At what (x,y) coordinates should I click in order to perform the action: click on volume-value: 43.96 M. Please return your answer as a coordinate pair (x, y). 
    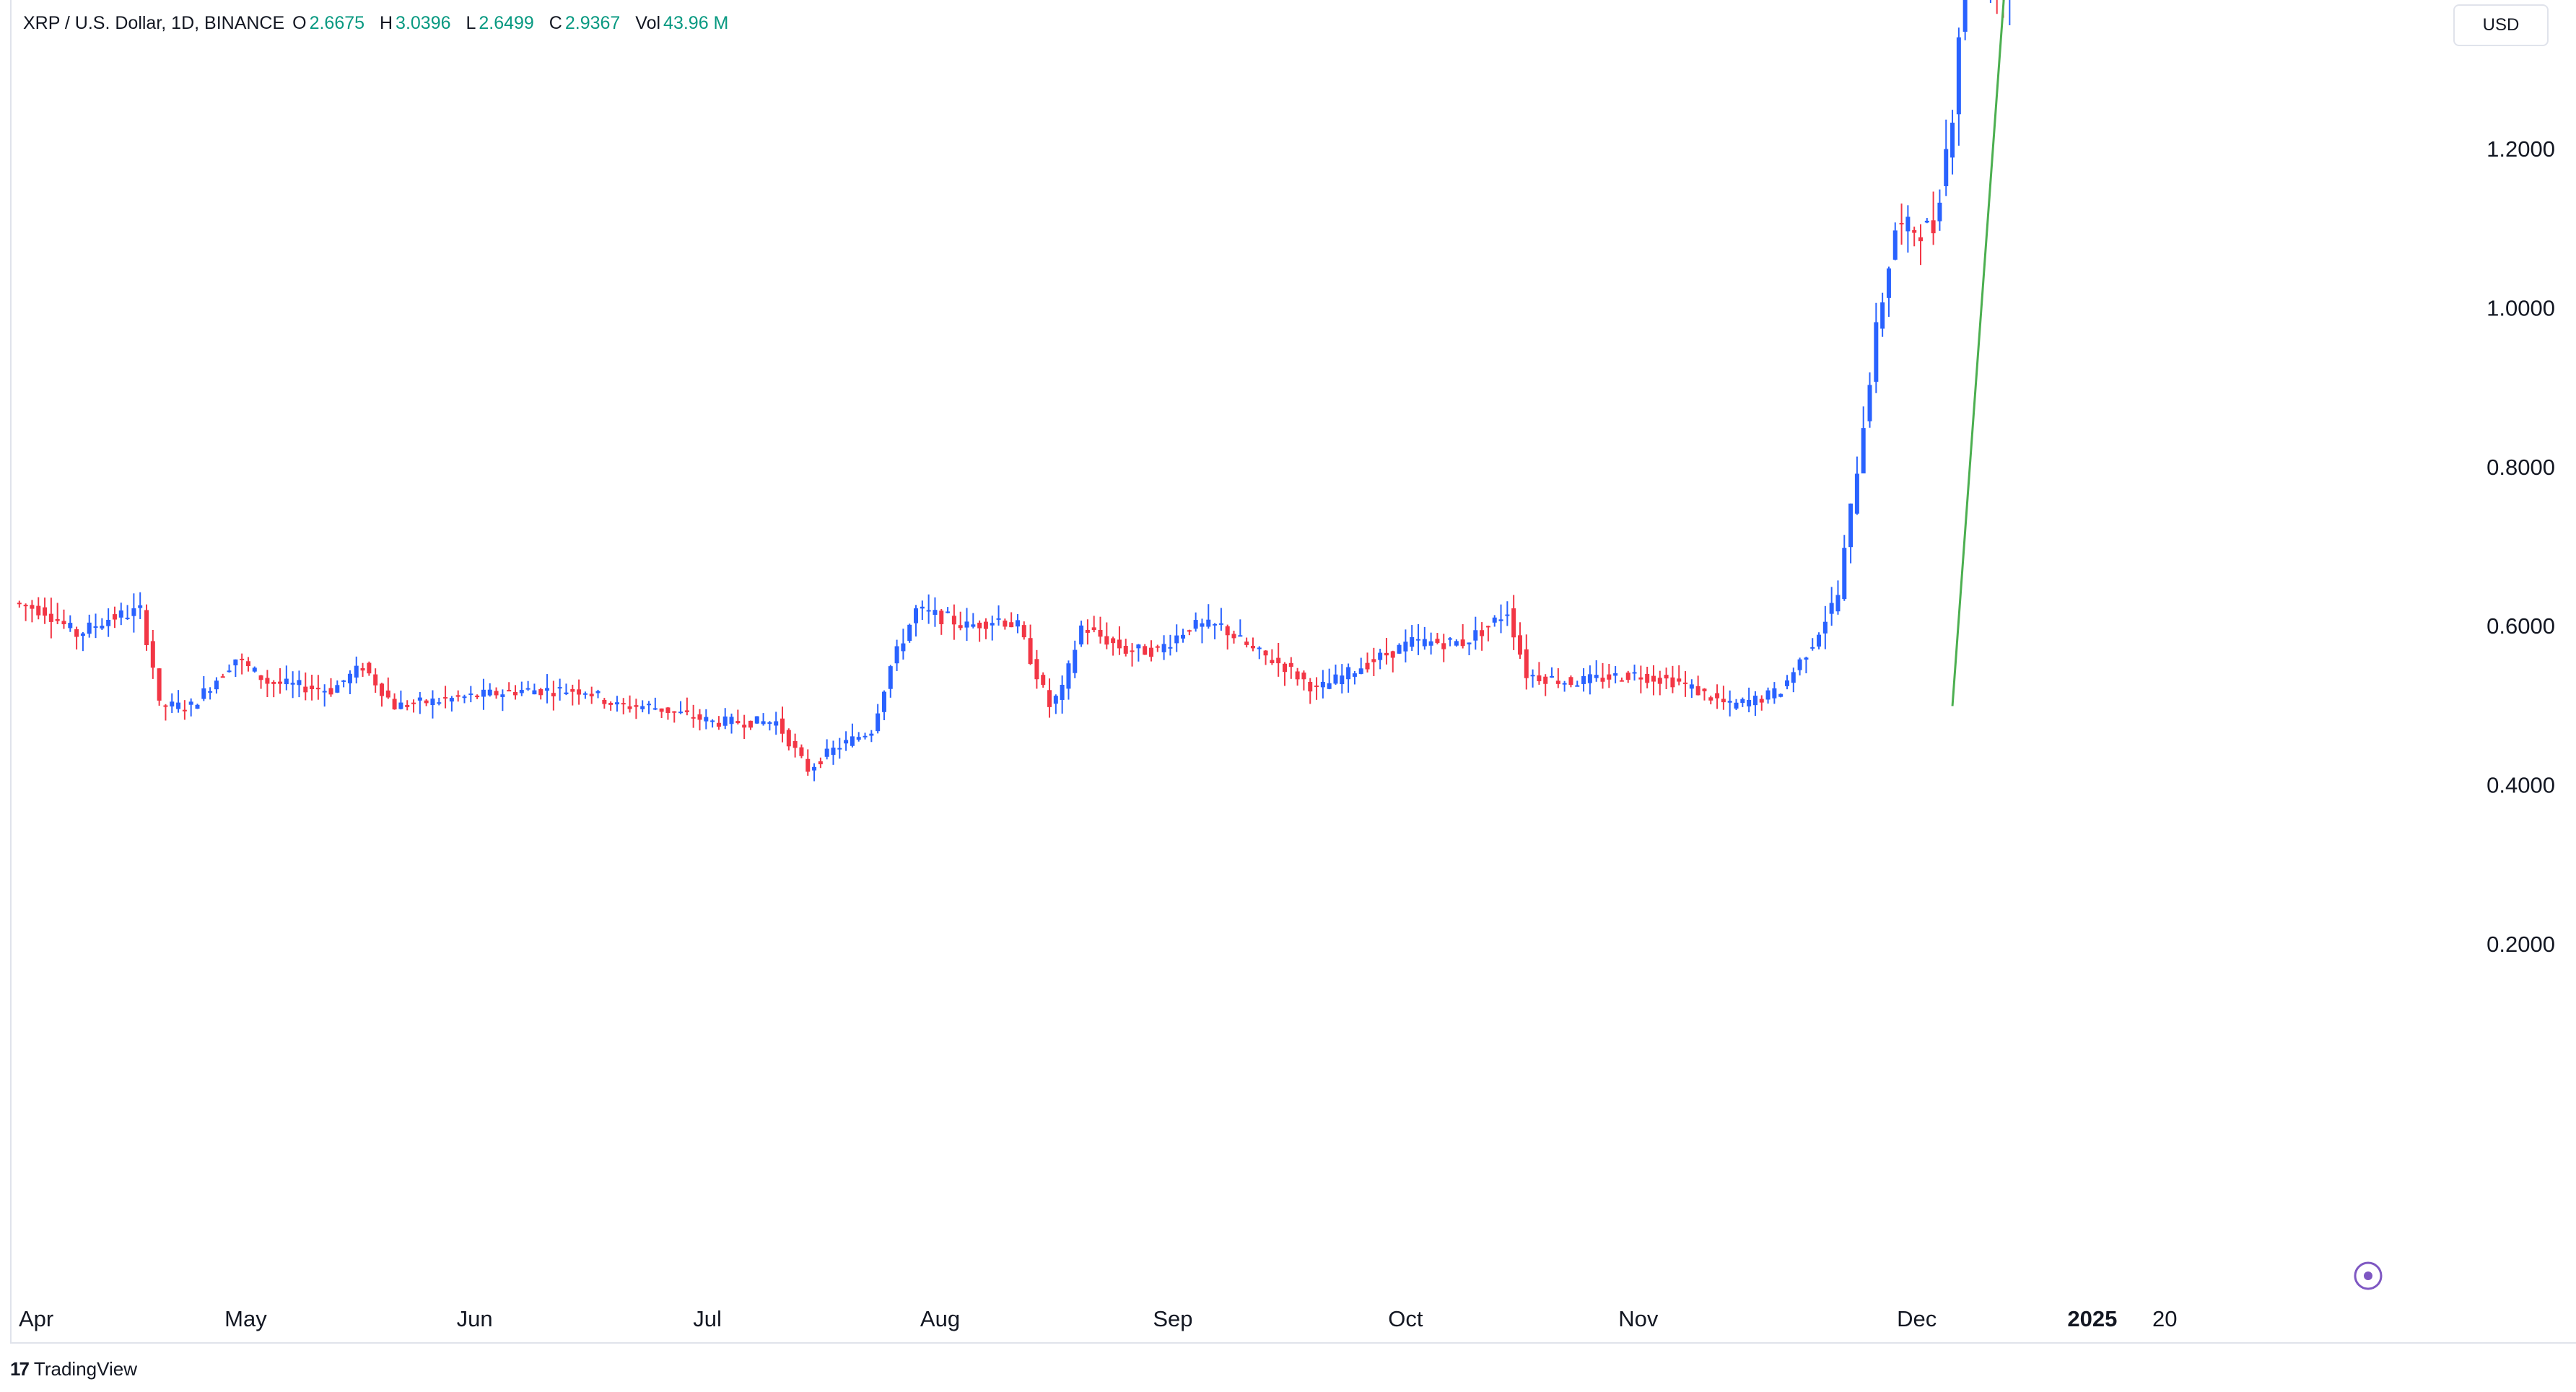
    Looking at the image, I should click on (696, 23).